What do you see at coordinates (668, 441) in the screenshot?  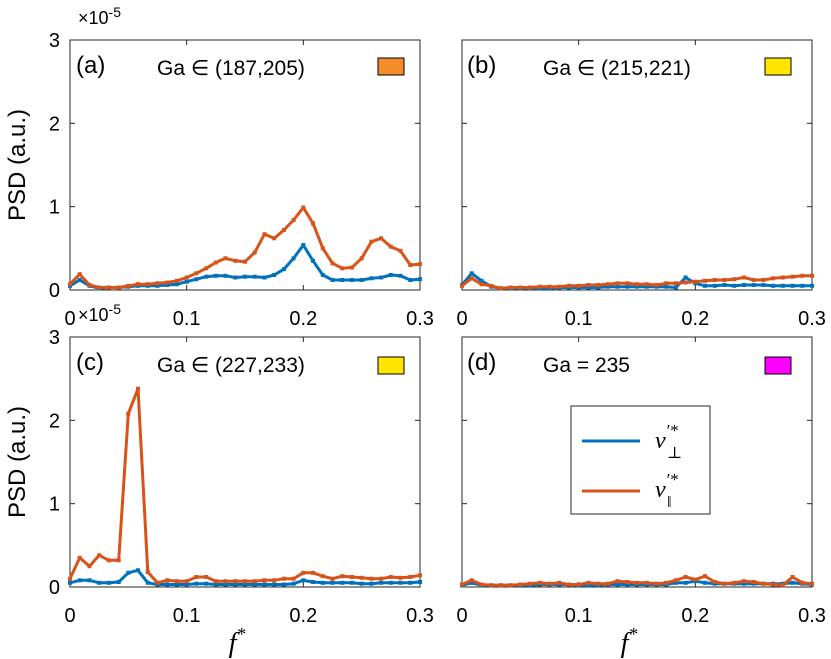 I see `legend-label-perp: v′* ⊥` at bounding box center [668, 441].